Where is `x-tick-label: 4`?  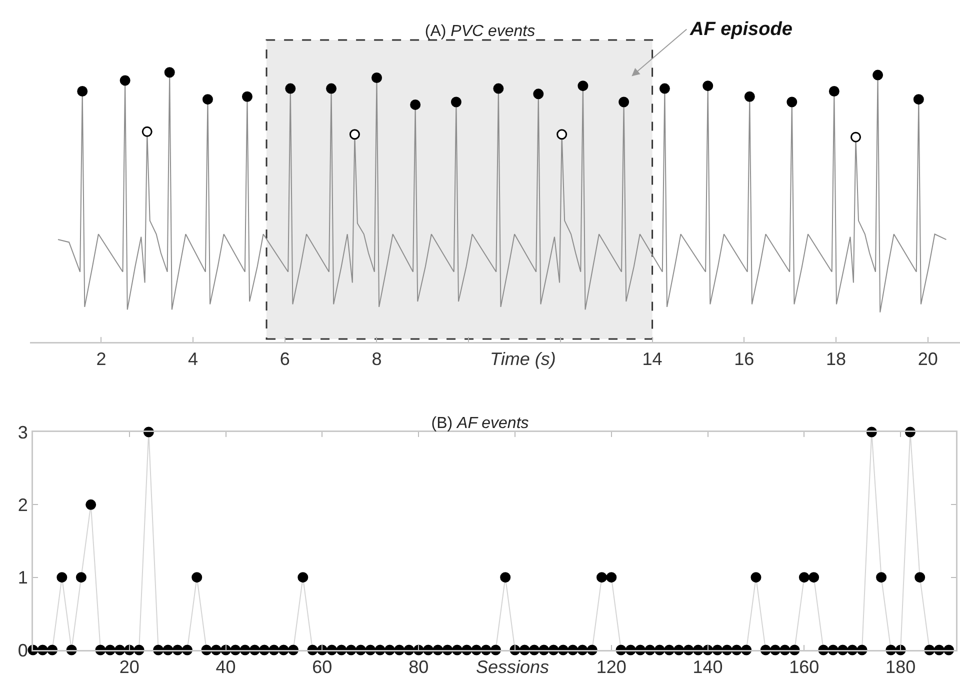
x-tick-label: 4 is located at coordinates (193, 359).